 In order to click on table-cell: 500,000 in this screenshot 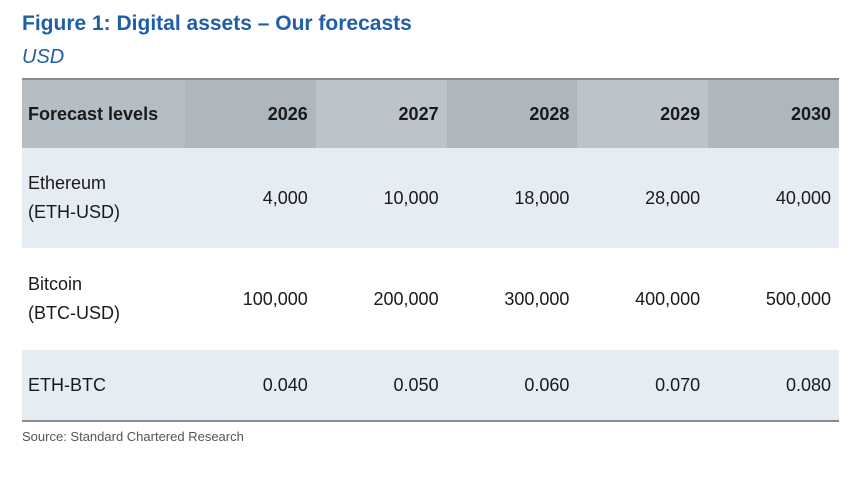, I will do `click(798, 298)`.